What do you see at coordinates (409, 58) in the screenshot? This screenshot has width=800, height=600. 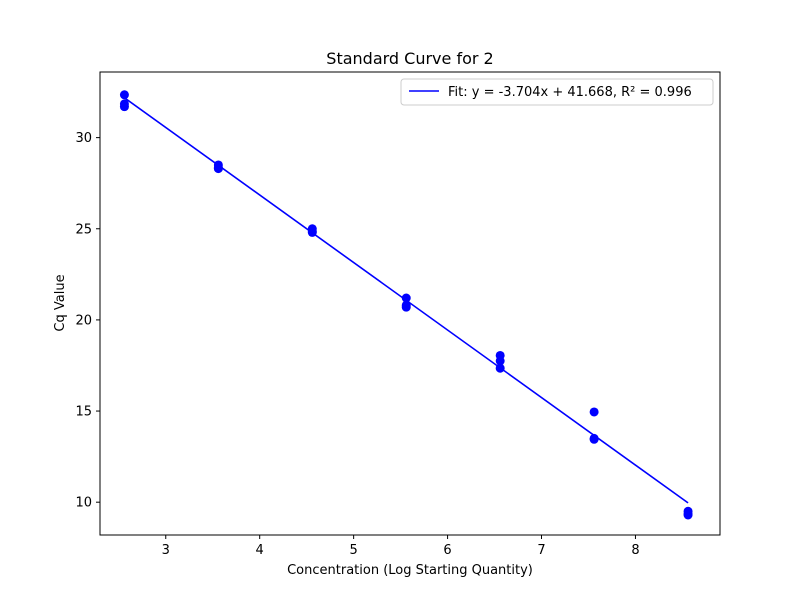 I see `chart-title: Standard Curve for 2` at bounding box center [409, 58].